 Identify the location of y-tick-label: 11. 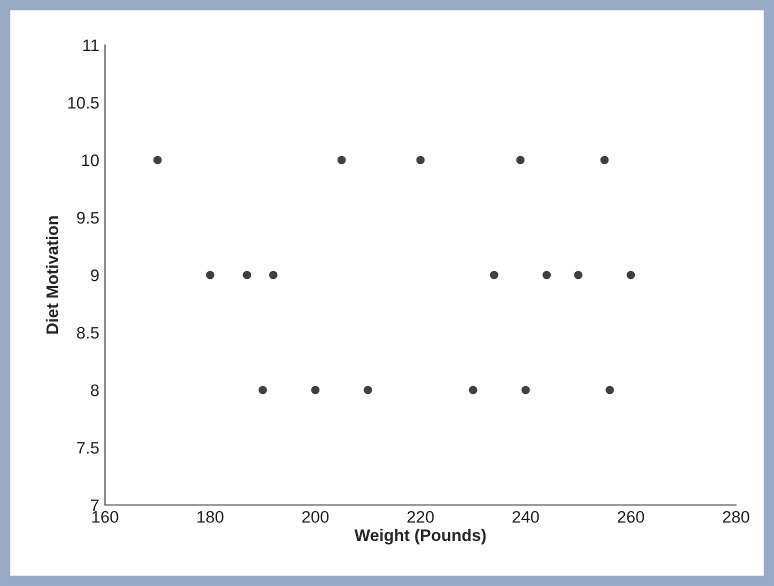
(91, 46).